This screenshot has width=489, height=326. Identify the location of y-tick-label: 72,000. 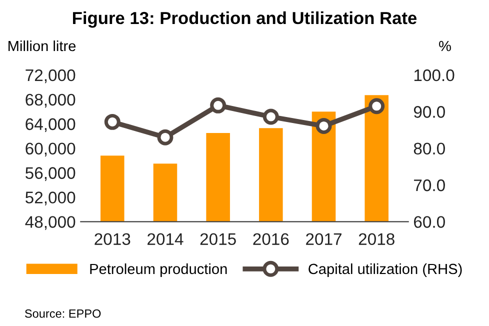
(51, 76).